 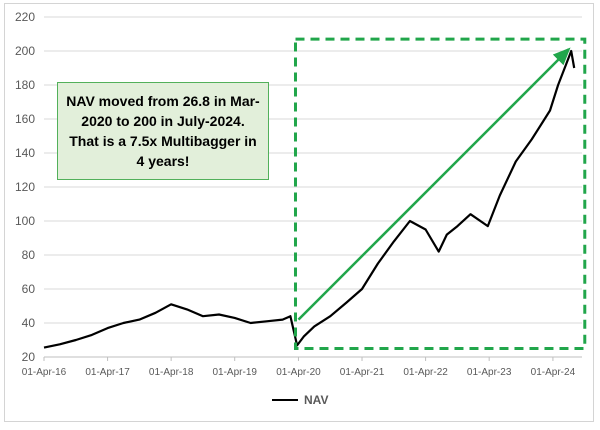 I want to click on y-tick-label: 180, so click(x=25, y=85).